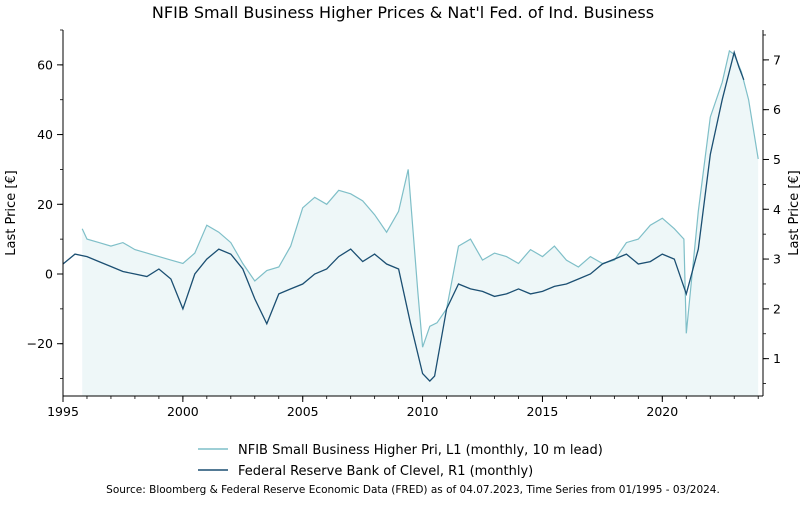 Image resolution: width=806 pixels, height=505 pixels. What do you see at coordinates (777, 259) in the screenshot?
I see `y-right-tick-label: 3` at bounding box center [777, 259].